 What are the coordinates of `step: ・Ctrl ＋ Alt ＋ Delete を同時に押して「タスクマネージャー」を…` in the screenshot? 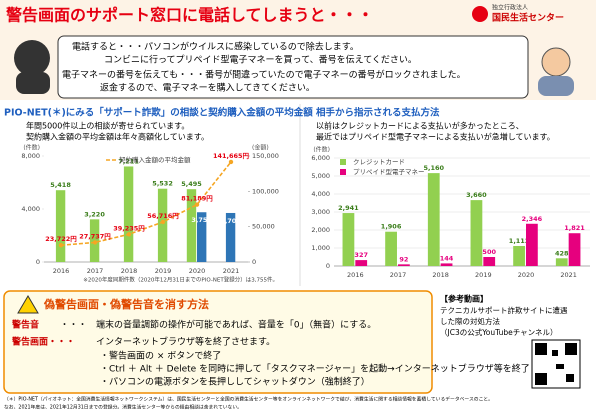 It's located at (315, 369).